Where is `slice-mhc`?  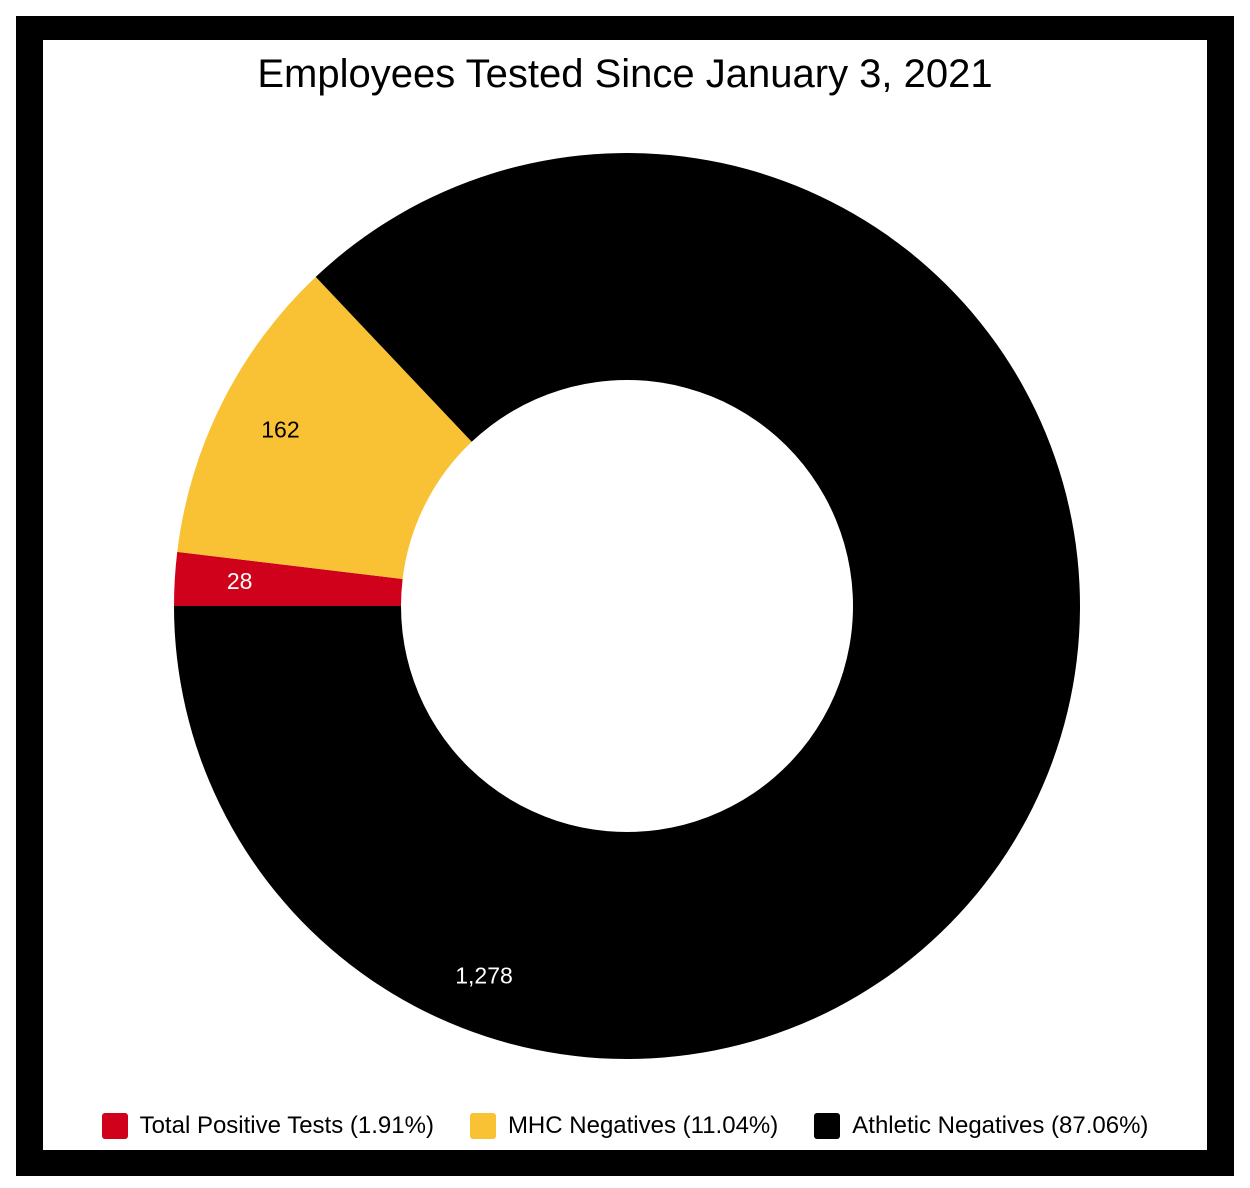
slice-mhc is located at coordinates (324, 427).